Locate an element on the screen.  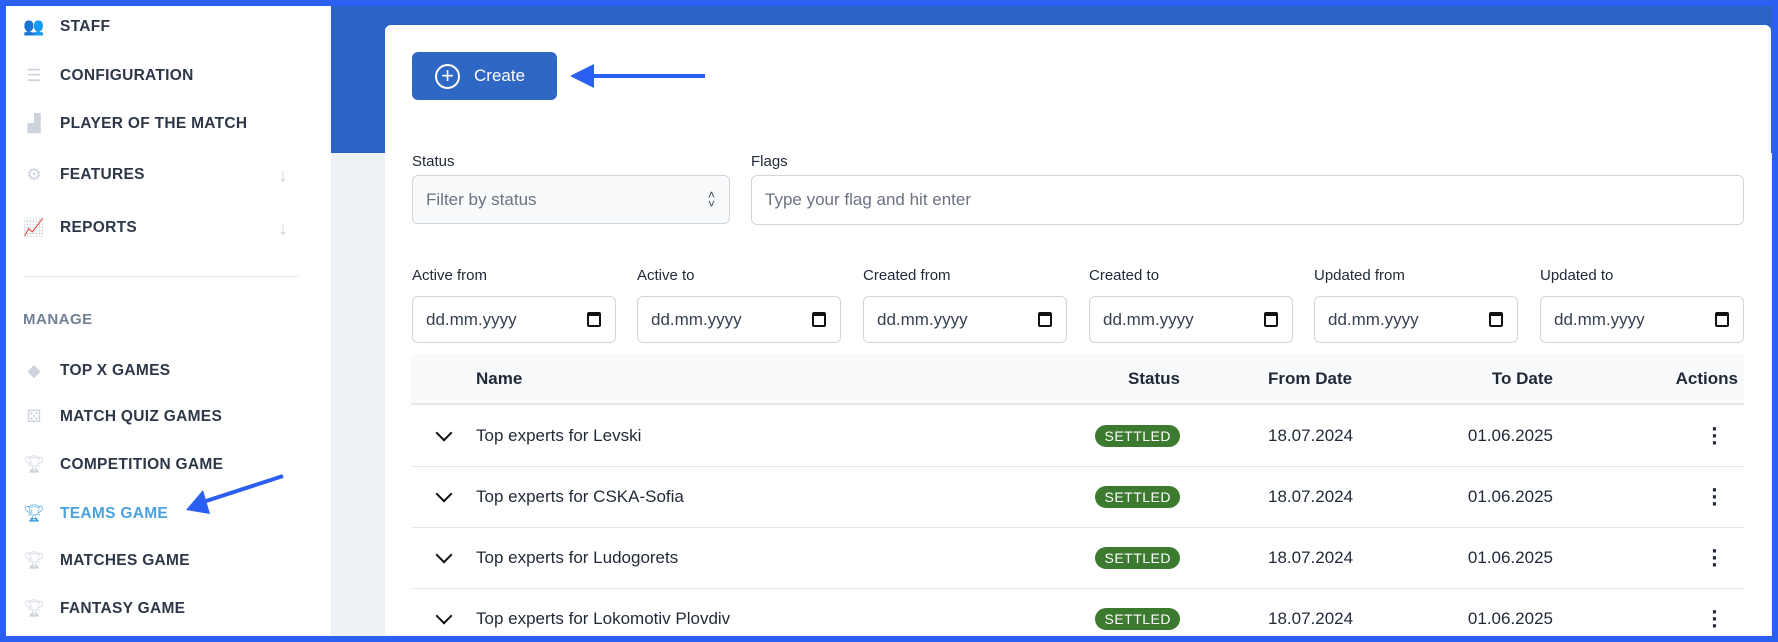
status-select: Filter by status ˄ ˅ is located at coordinates (571, 199).